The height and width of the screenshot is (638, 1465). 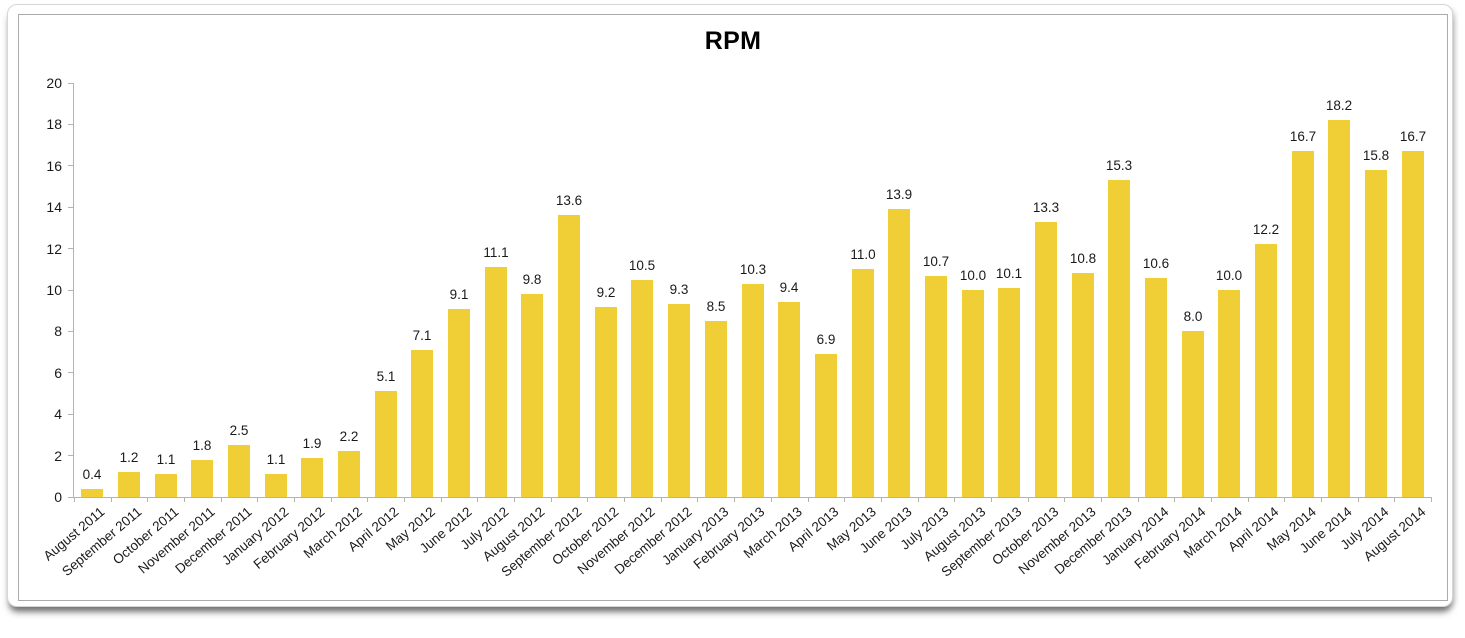 What do you see at coordinates (569, 200) in the screenshot?
I see `bar-value-label: 13.6` at bounding box center [569, 200].